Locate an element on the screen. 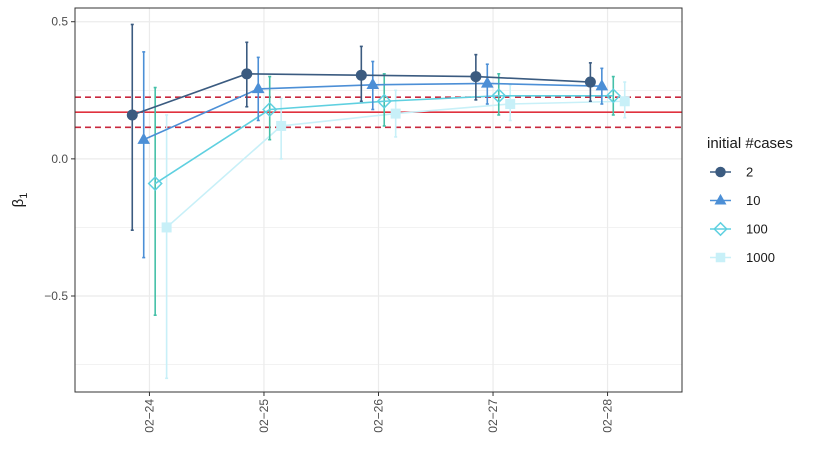 This screenshot has height=475, width=830. legend-label: 10 is located at coordinates (753, 200).